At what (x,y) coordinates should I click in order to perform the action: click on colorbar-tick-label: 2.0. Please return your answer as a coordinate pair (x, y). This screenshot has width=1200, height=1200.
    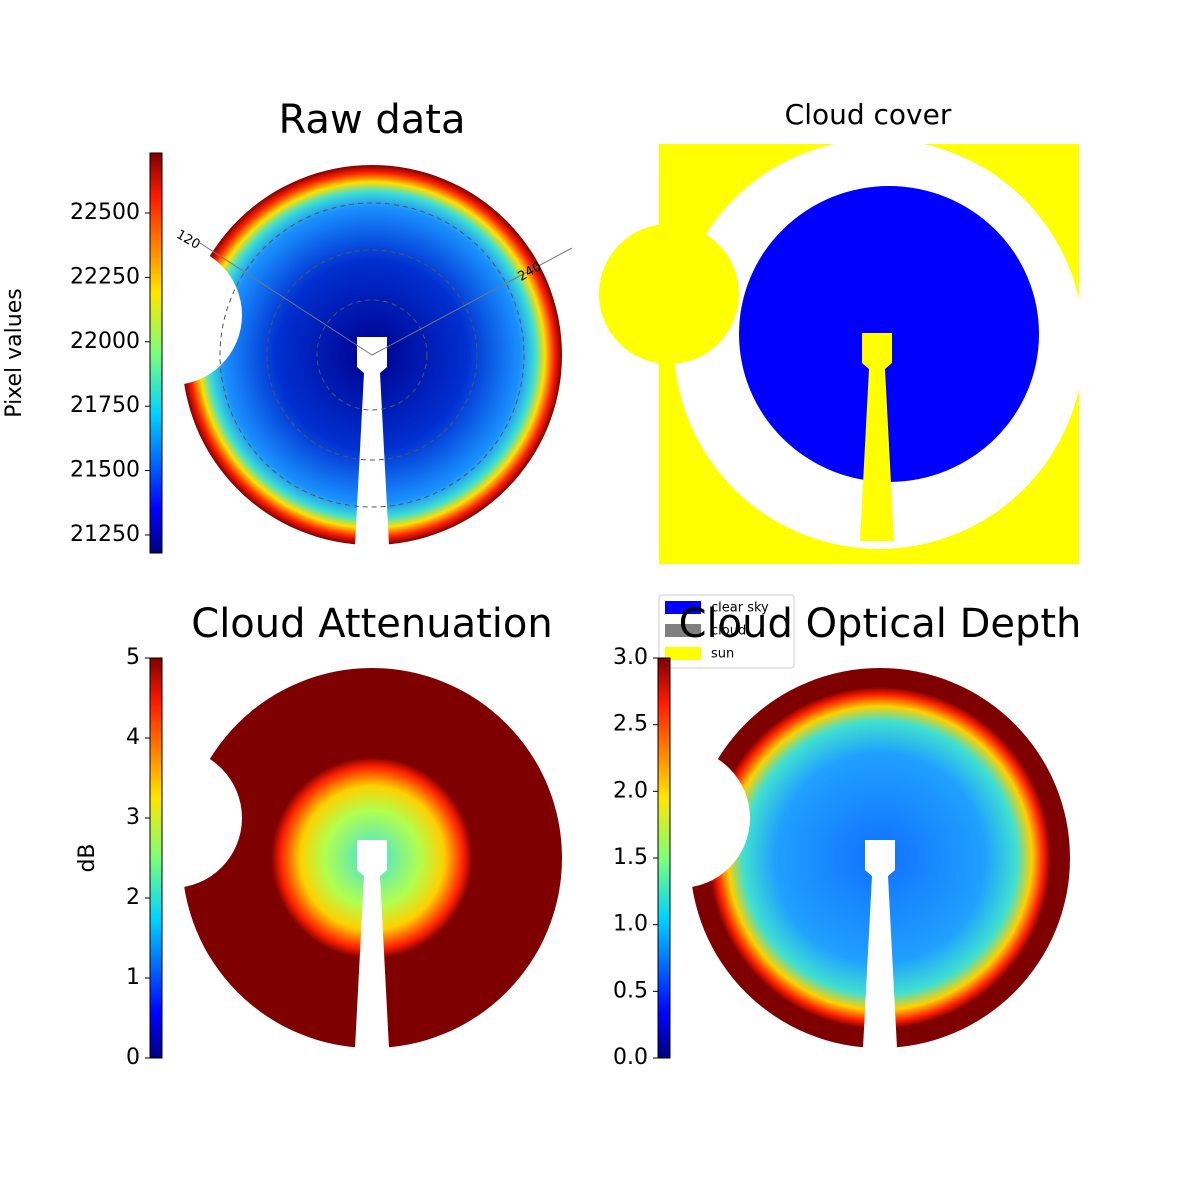
    Looking at the image, I should click on (630, 790).